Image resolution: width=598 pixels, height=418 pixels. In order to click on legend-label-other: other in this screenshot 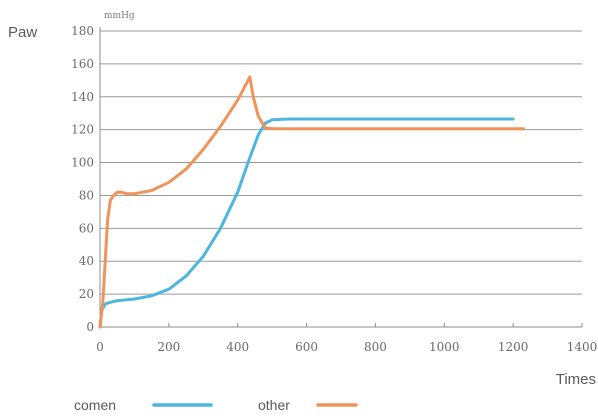, I will do `click(274, 405)`.